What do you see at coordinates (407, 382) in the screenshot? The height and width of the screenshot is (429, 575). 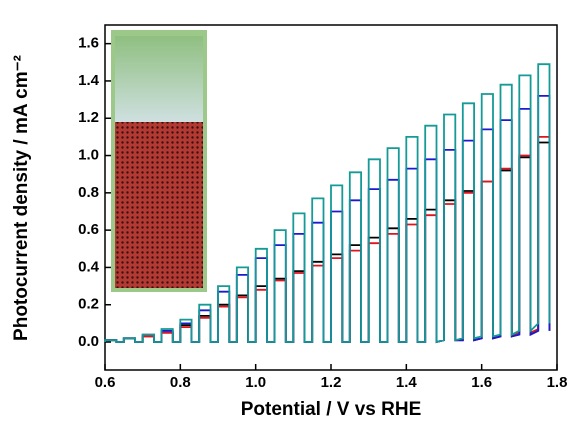 I see `x-tick-label: 1.4` at bounding box center [407, 382].